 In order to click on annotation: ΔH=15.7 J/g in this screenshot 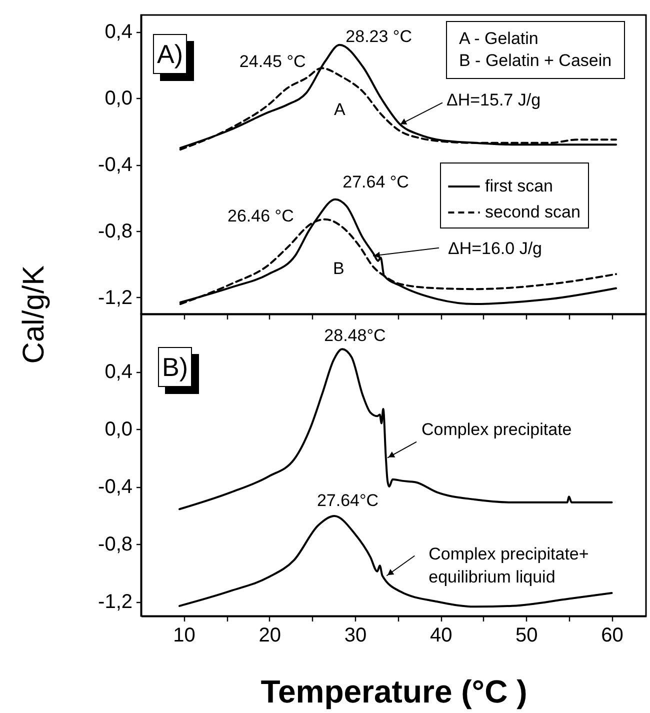, I will do `click(493, 100)`.